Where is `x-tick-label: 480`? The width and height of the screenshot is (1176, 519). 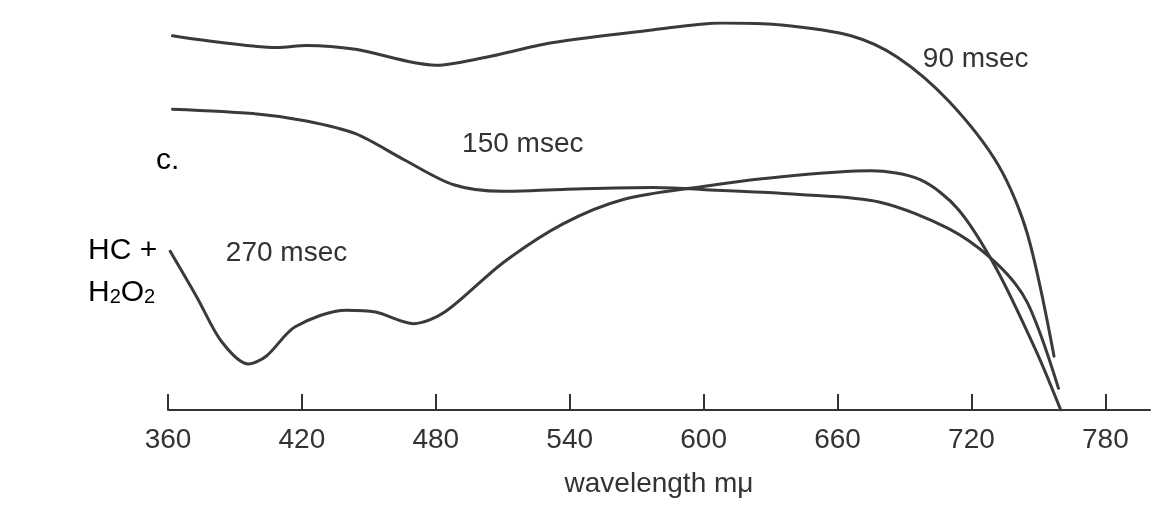 x-tick-label: 480 is located at coordinates (436, 438).